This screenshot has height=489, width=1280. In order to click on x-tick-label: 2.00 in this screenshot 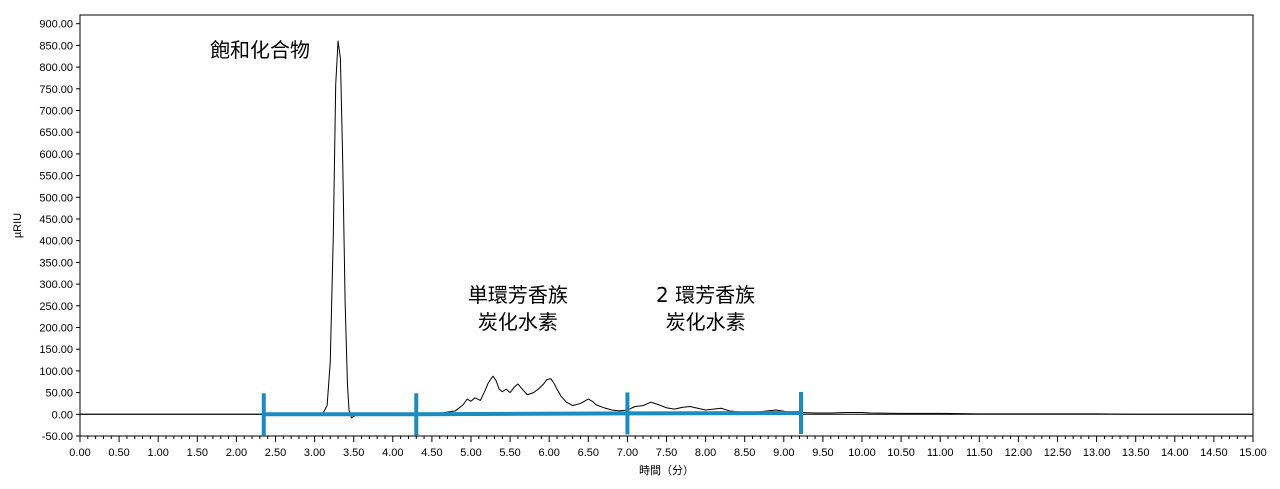, I will do `click(236, 453)`.